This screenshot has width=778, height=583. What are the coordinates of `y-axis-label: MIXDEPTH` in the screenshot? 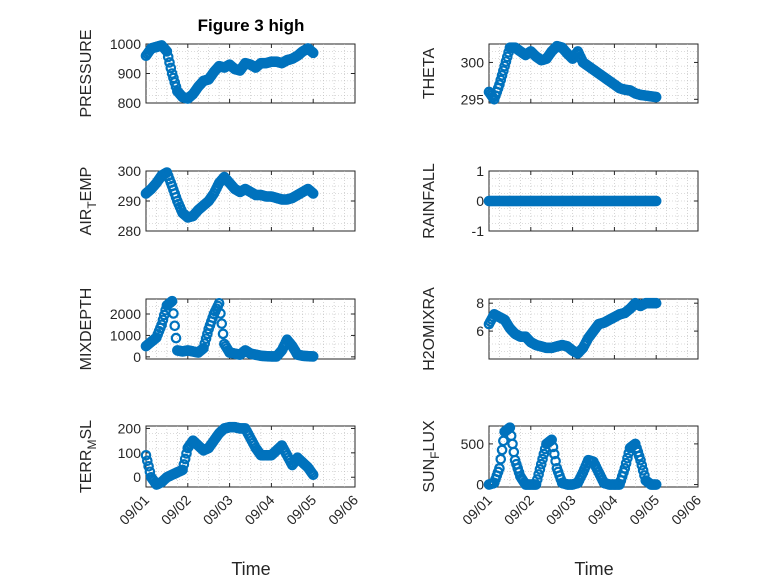 It's located at (86, 329).